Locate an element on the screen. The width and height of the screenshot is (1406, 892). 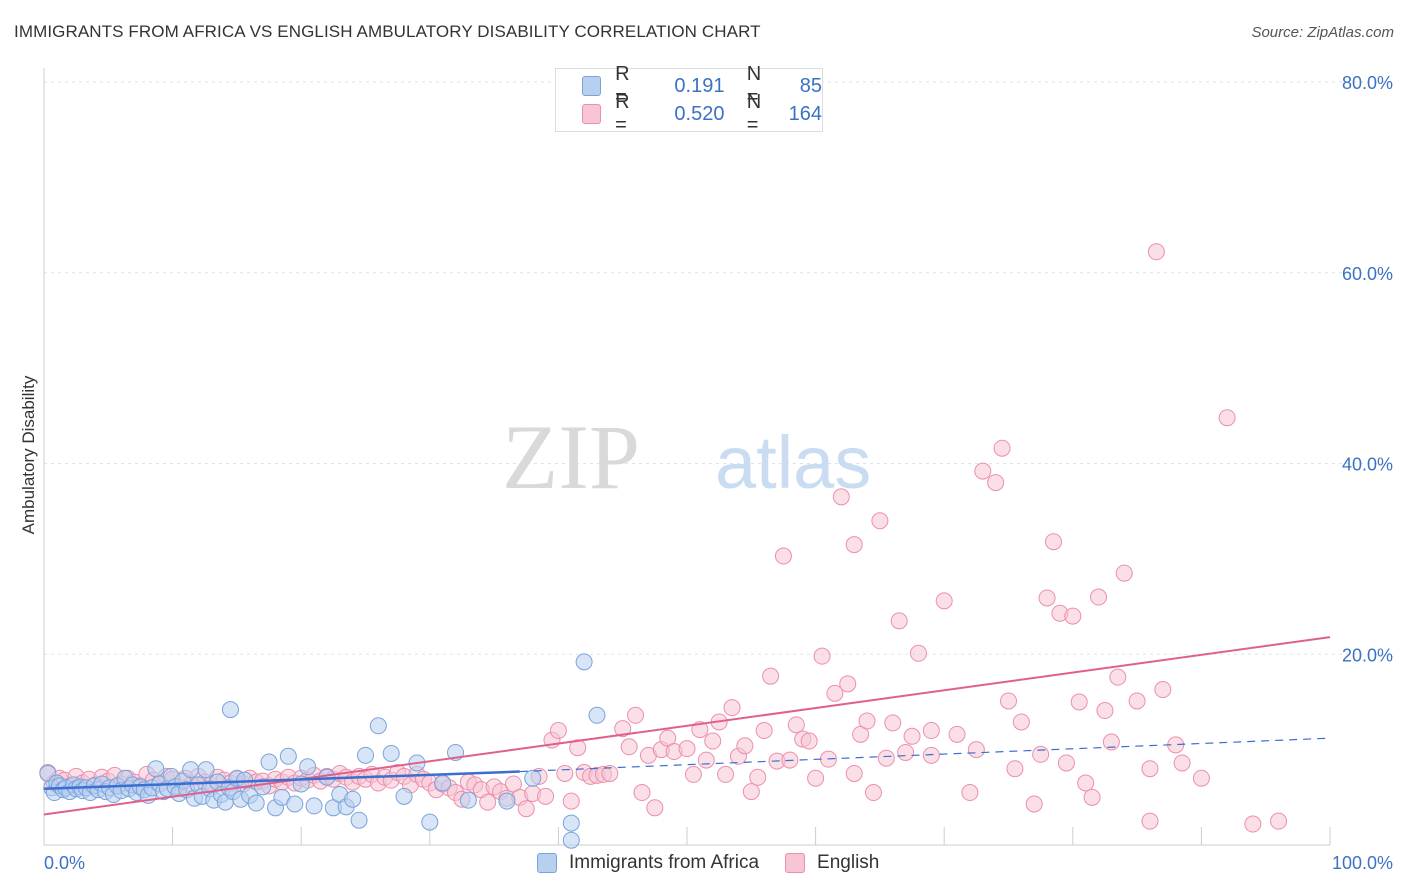
n-value: 164 is located at coordinates (805, 113).